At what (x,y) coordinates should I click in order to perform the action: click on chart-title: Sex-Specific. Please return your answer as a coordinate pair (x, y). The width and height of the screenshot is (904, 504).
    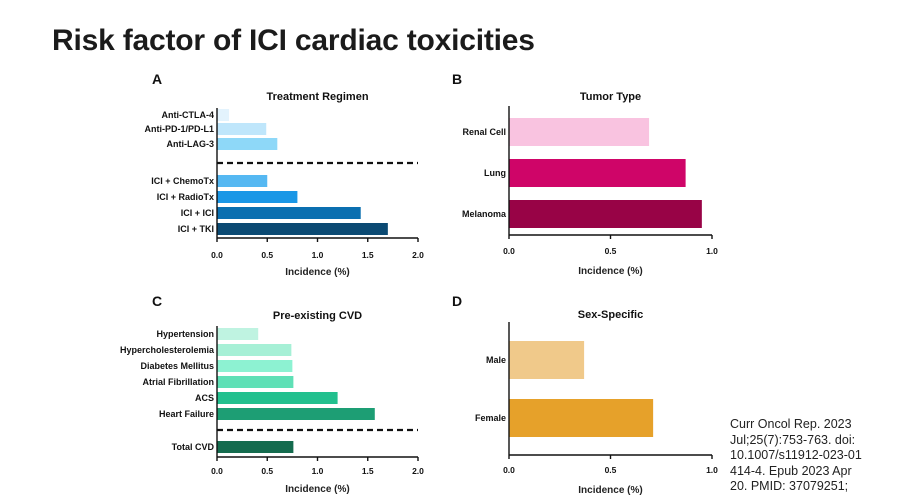
    Looking at the image, I should click on (610, 315).